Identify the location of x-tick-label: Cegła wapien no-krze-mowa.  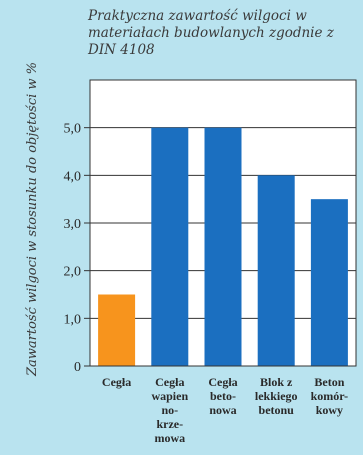
(169, 410).